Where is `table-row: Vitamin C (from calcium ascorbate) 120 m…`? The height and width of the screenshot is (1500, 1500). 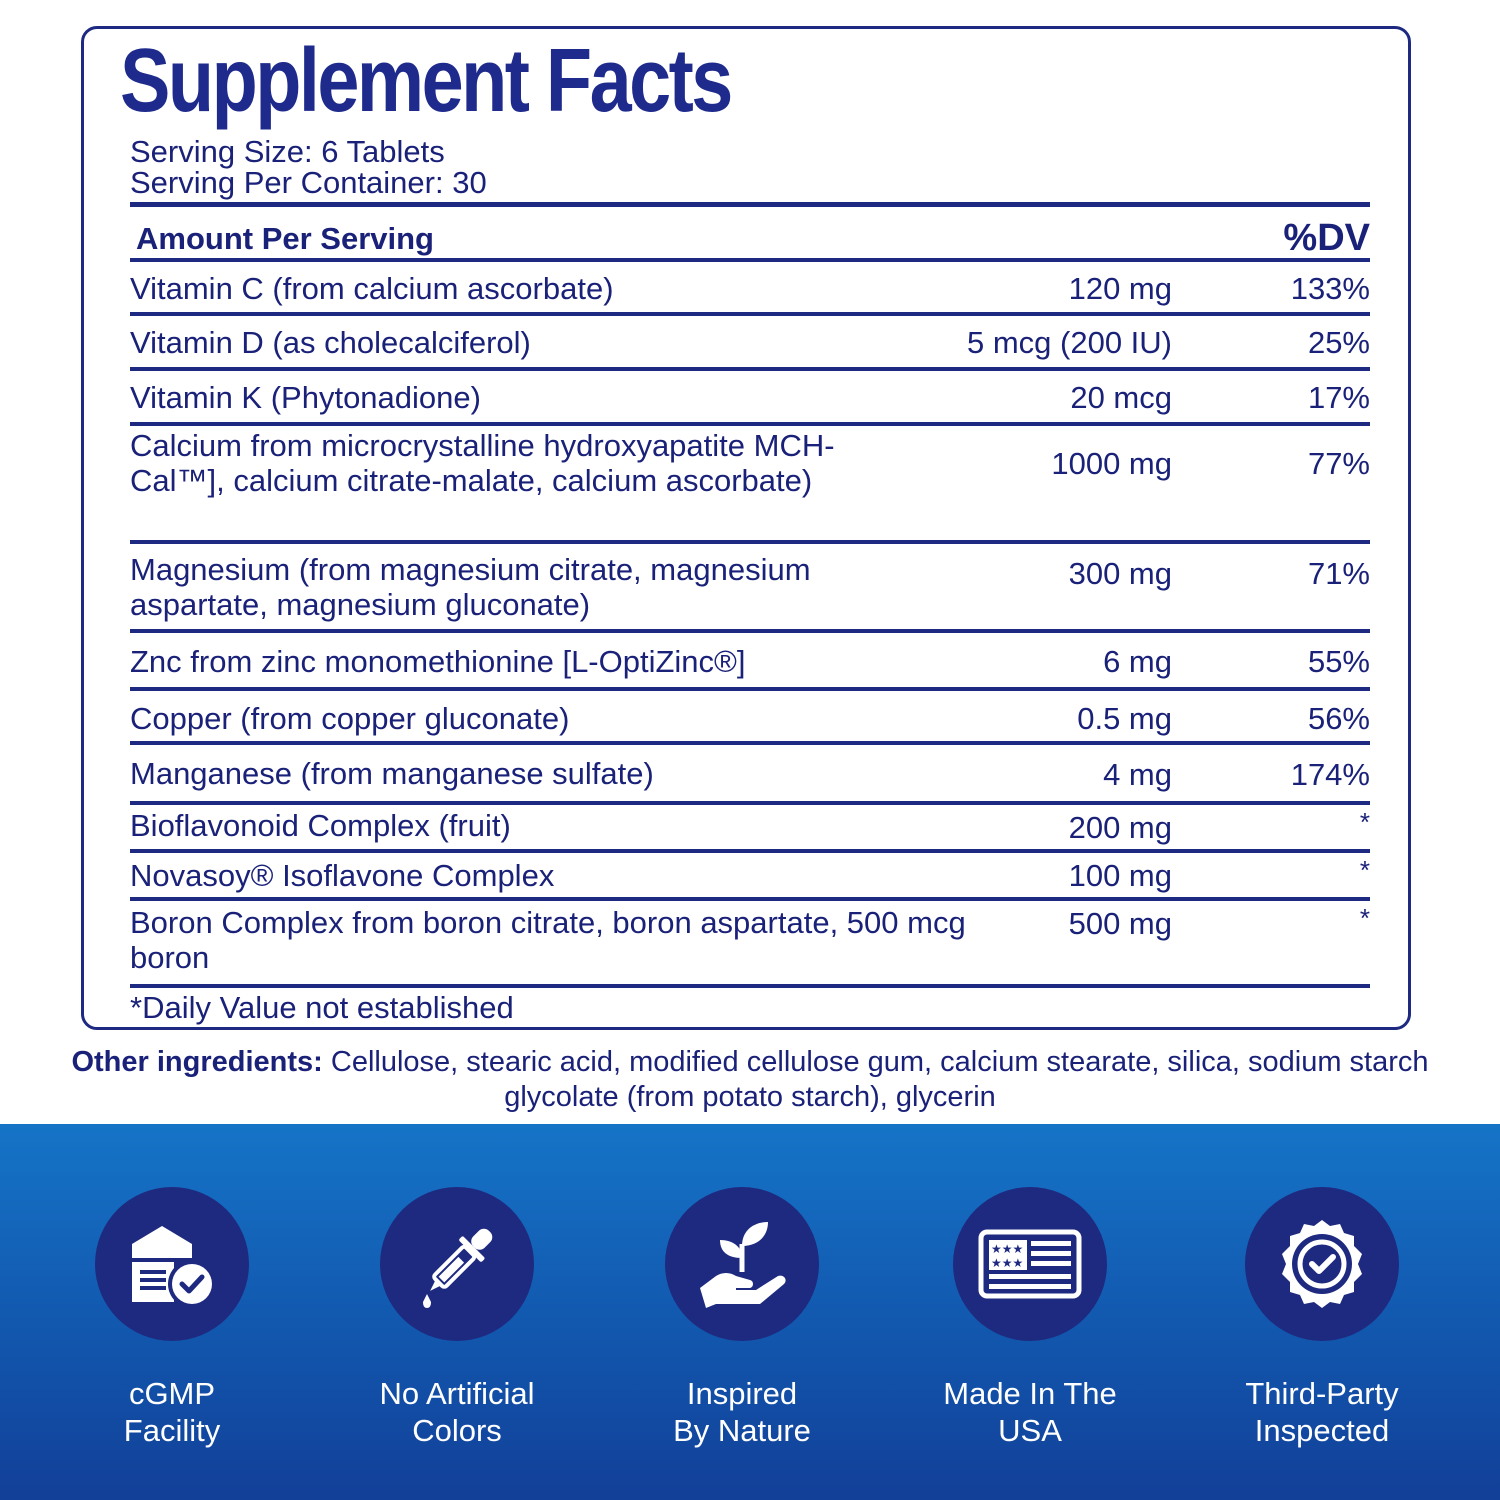 table-row: Vitamin C (from calcium ascorbate) 120 m… is located at coordinates (750, 289).